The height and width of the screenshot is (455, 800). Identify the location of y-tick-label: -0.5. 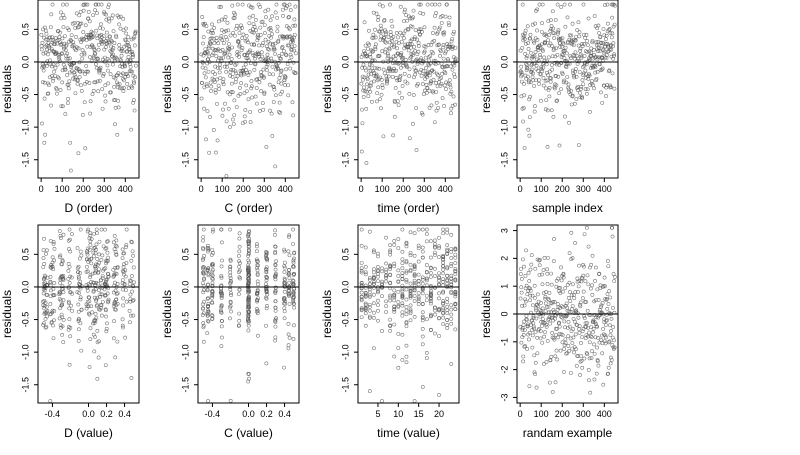
(25, 320).